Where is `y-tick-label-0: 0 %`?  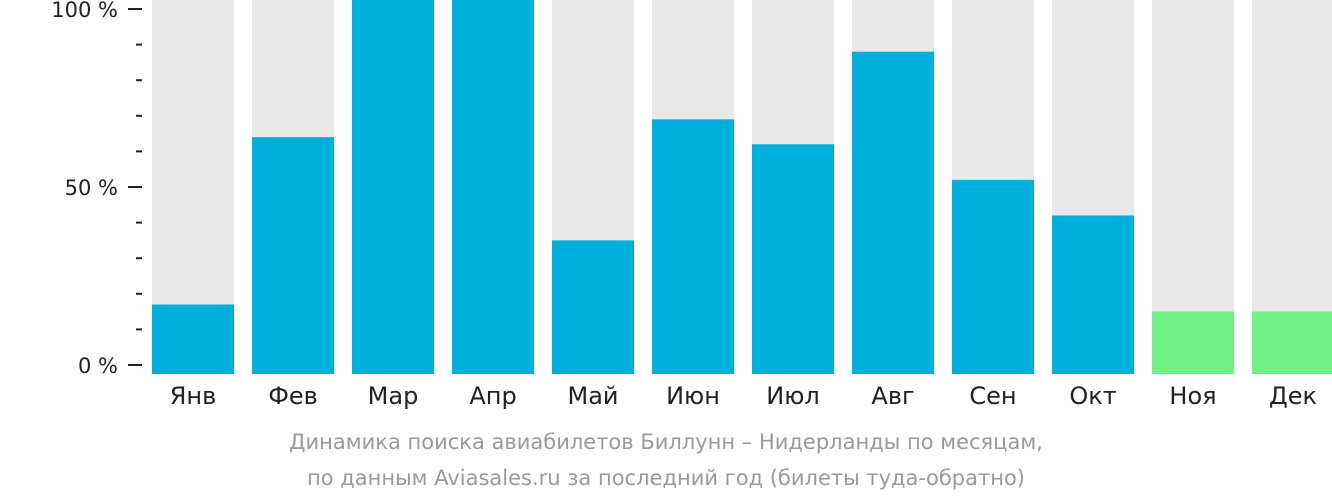
y-tick-label-0: 0 % is located at coordinates (98, 366).